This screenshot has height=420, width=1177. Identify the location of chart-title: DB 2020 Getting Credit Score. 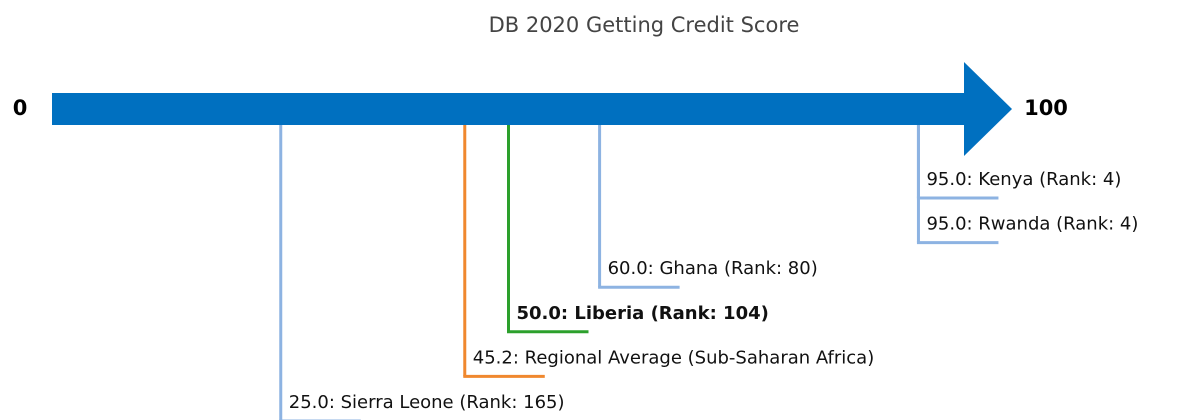
(644, 25).